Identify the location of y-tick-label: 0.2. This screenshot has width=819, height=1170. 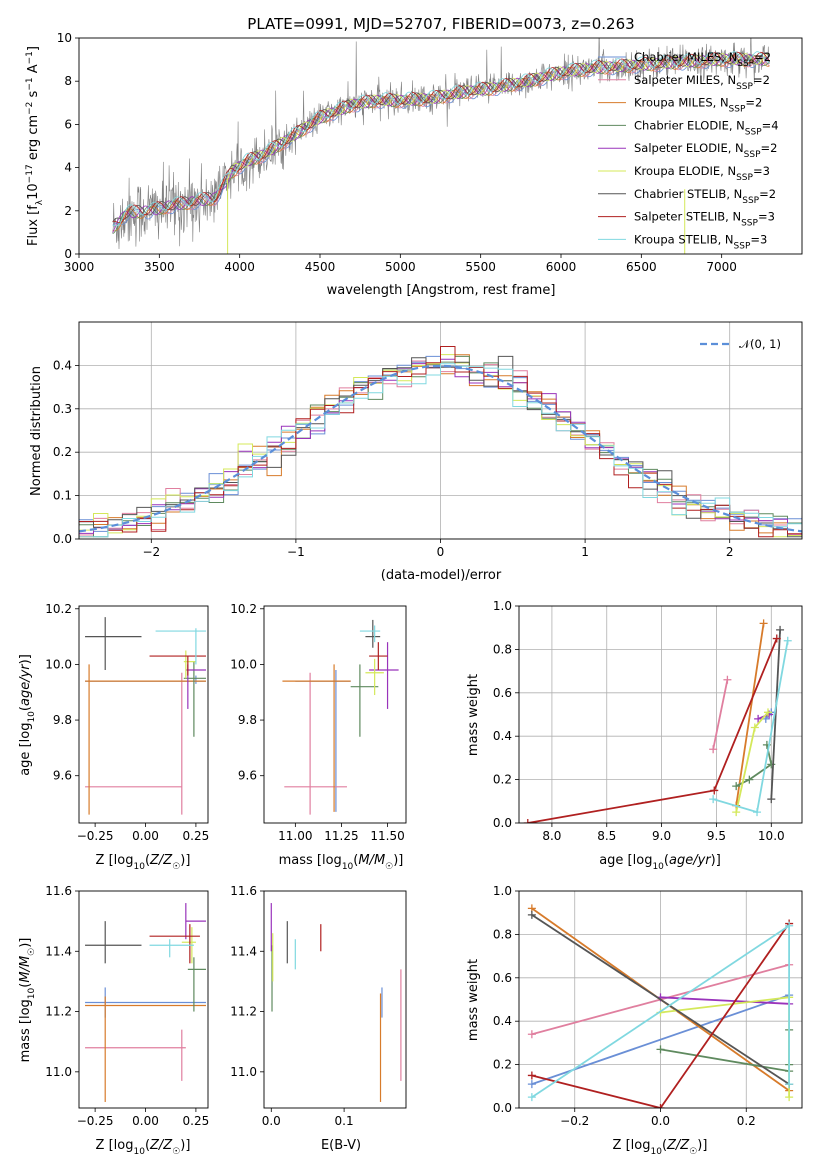
(62, 452).